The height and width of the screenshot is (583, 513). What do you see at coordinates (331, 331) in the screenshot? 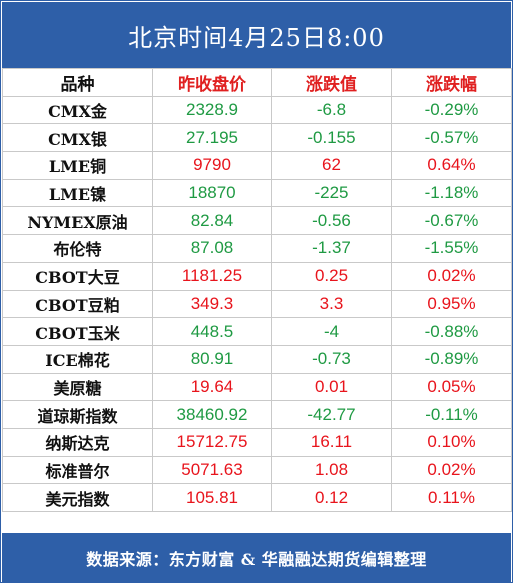
I see `change-cell: -4` at bounding box center [331, 331].